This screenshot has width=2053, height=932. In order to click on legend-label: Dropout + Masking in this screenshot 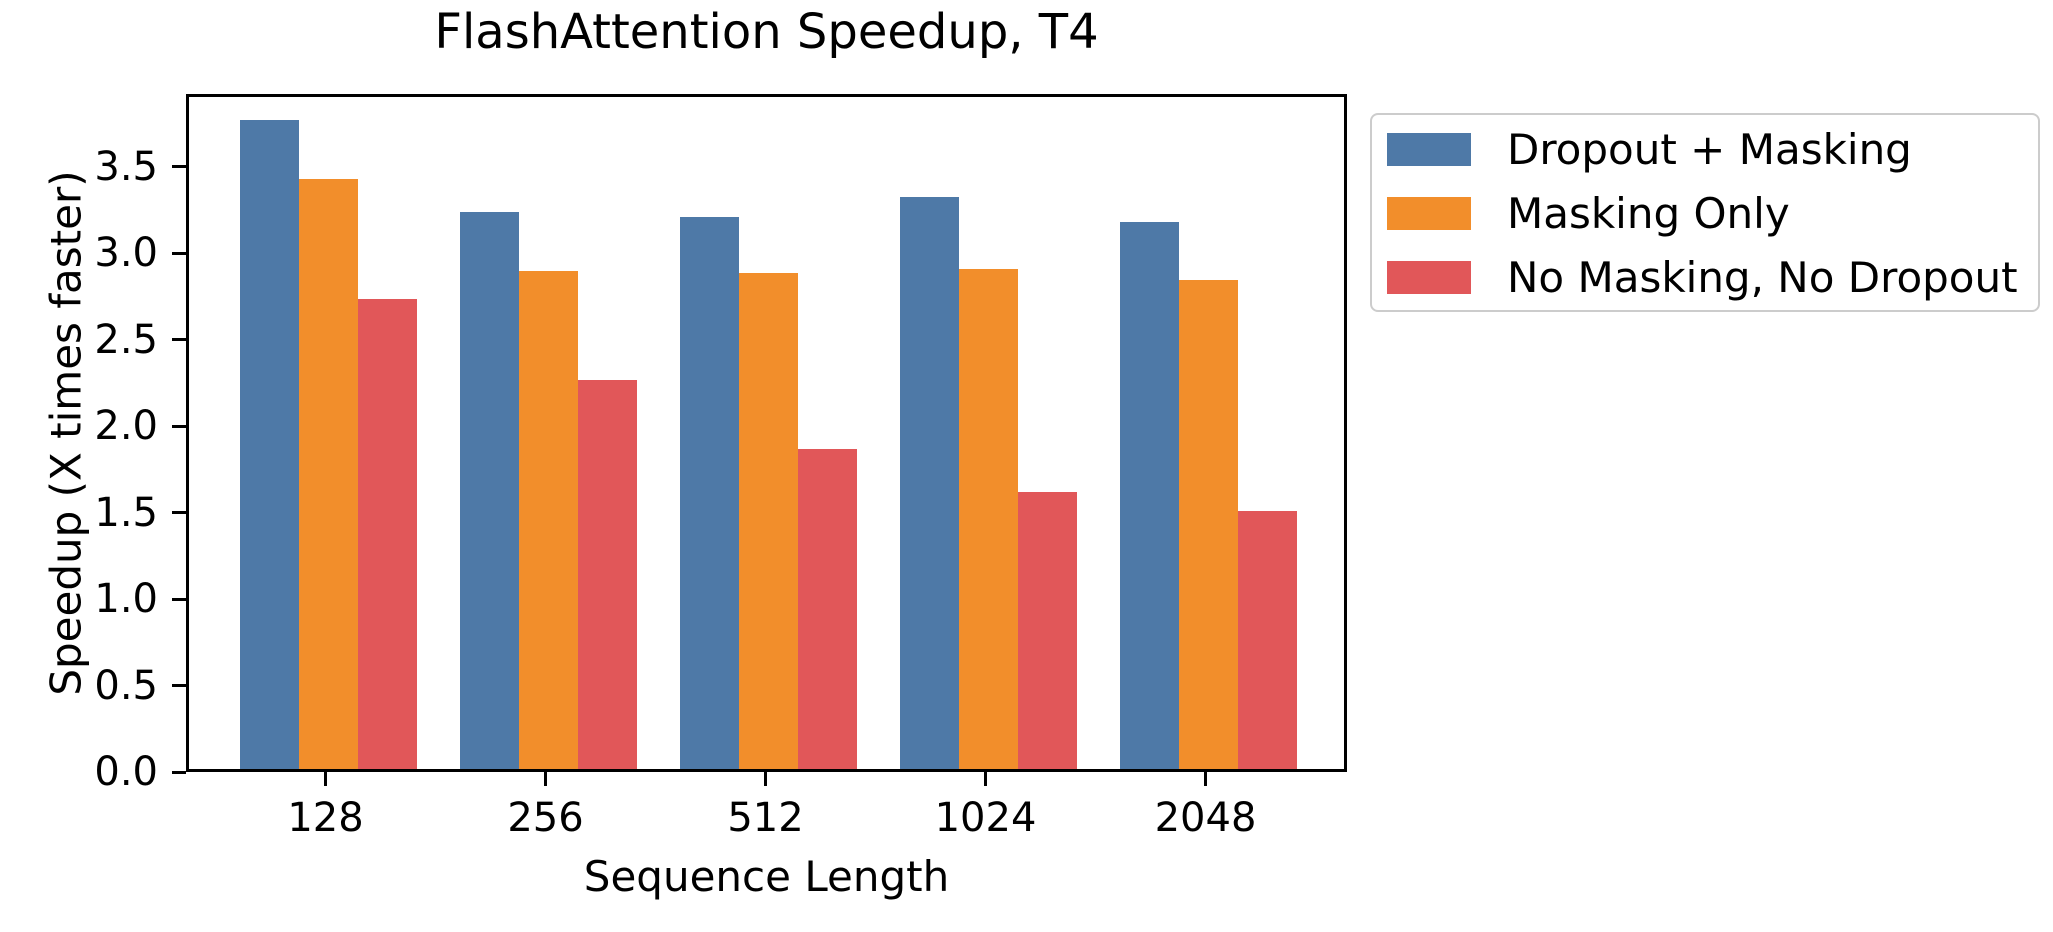, I will do `click(1709, 149)`.